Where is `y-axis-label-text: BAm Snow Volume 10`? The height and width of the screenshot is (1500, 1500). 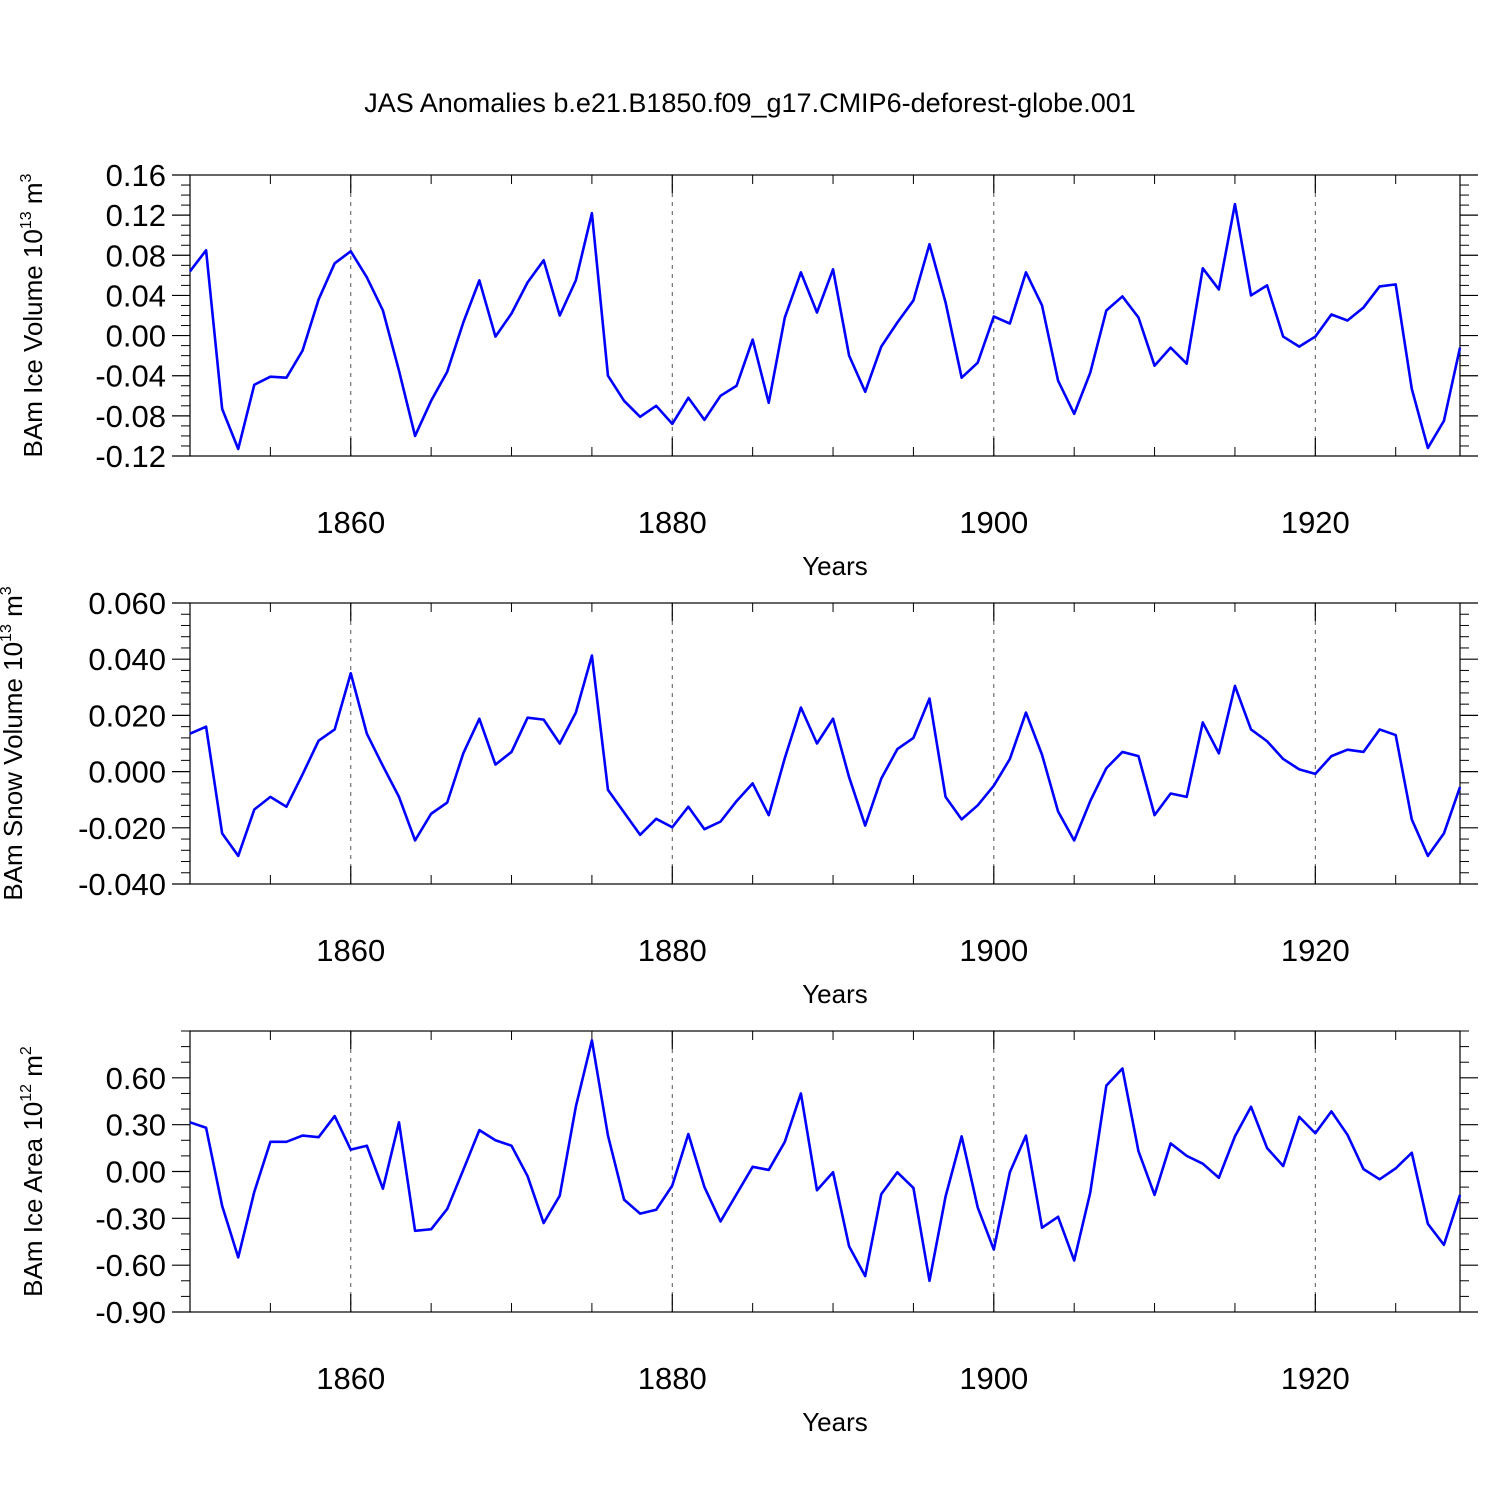
y-axis-label-text: BAm Snow Volume 10 is located at coordinates (14, 771).